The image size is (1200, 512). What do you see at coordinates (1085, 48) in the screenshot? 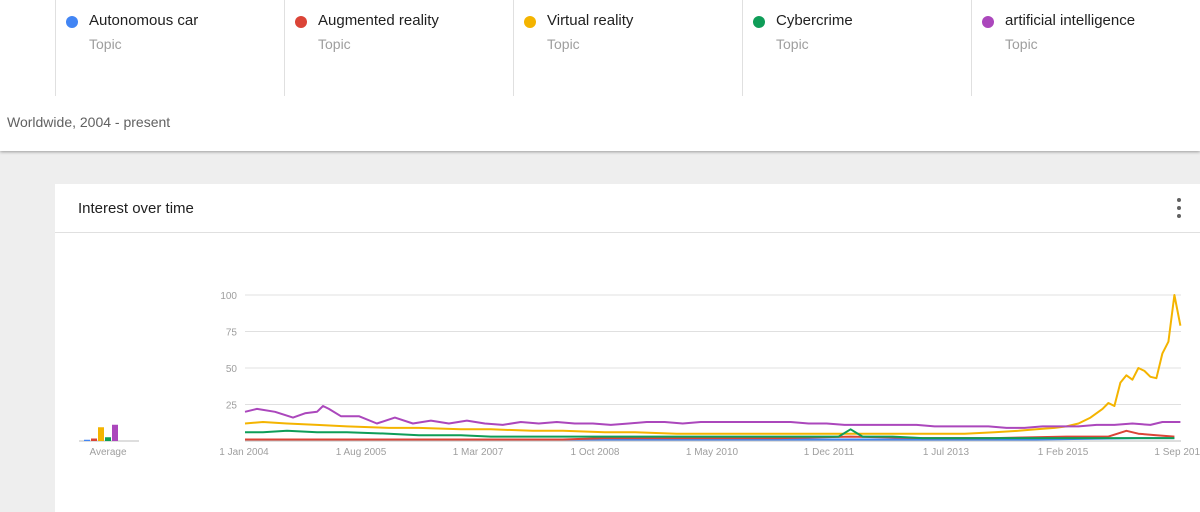
I see `term-artificial-intelligence: artificial intelligence Topic` at bounding box center [1085, 48].